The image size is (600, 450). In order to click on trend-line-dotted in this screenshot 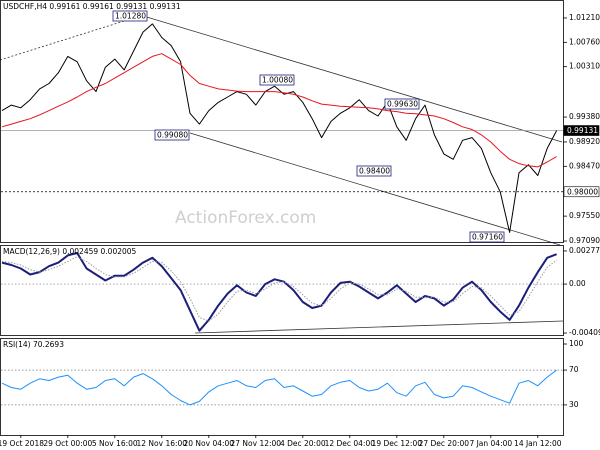, I will do `click(70, 38)`.